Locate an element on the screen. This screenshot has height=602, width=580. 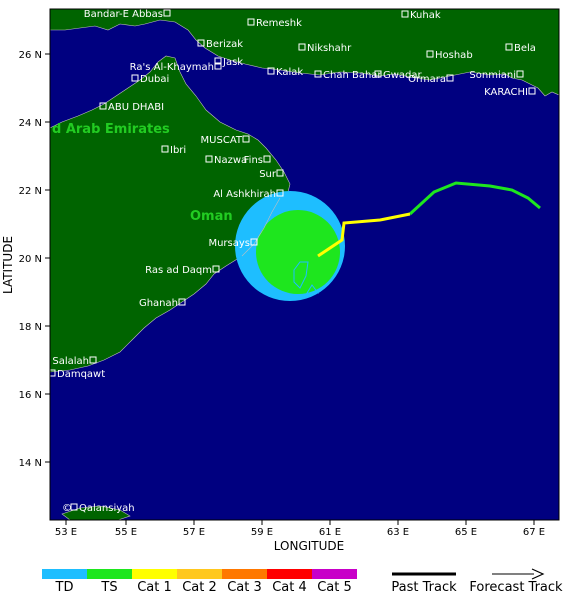
y-tick-label: 26 N is located at coordinates (30, 55).